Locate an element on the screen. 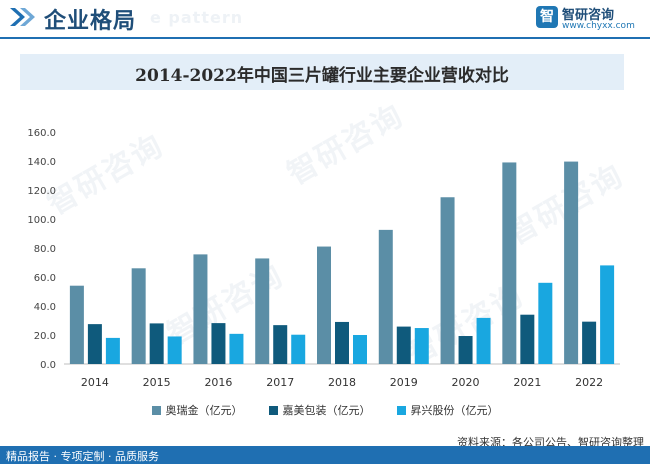 The image size is (650, 464). chart-title-band: 2014-2022年中国三片罐行业主要企业营收对比 is located at coordinates (322, 72).